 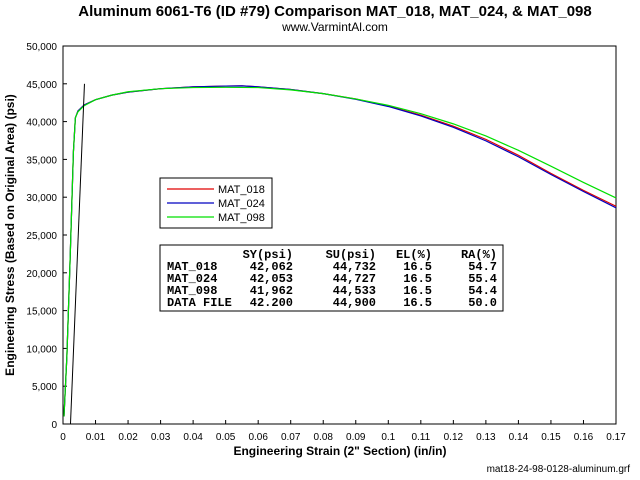 What do you see at coordinates (271, 279) in the screenshot?
I see `table-cell: 42,053` at bounding box center [271, 279].